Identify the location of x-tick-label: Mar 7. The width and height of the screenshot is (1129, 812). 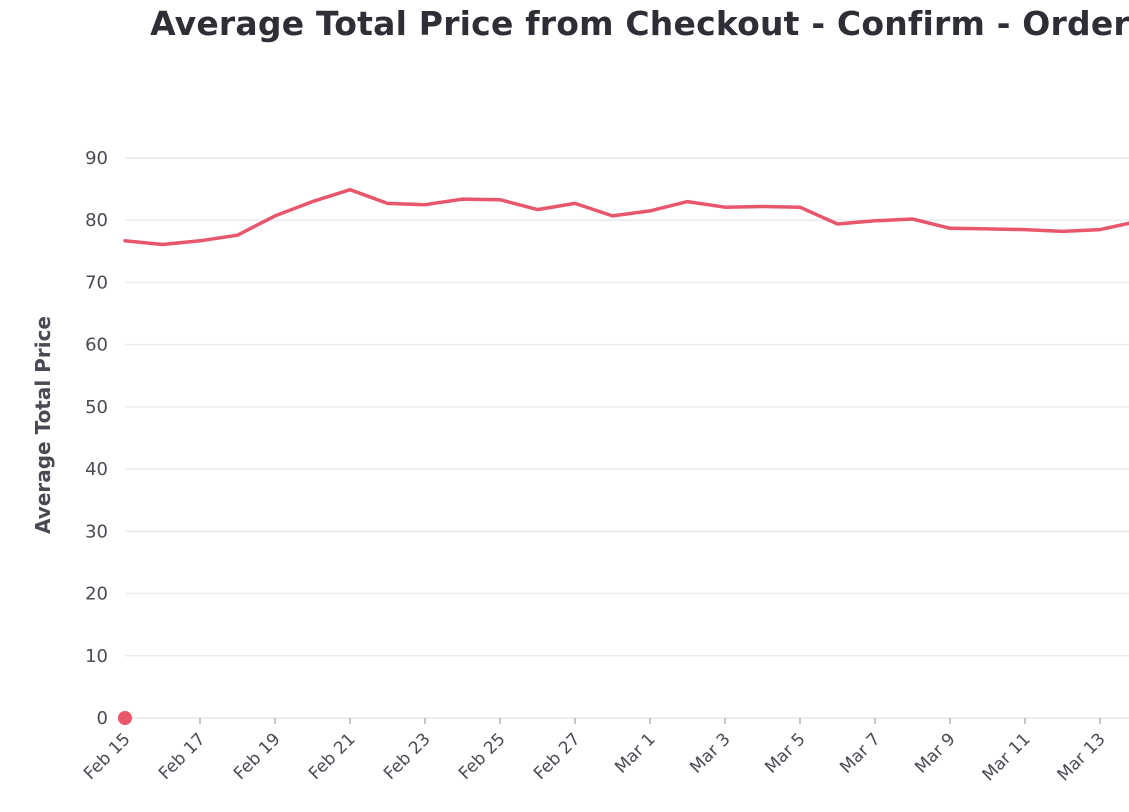
(860, 753).